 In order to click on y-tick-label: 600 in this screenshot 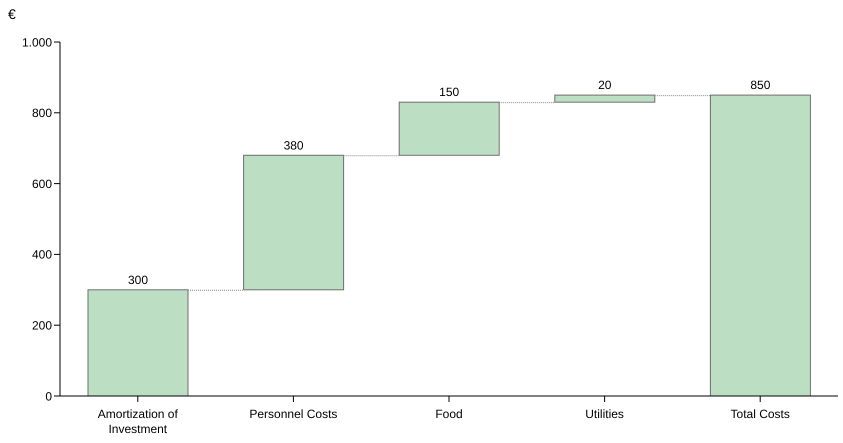, I will do `click(42, 183)`.